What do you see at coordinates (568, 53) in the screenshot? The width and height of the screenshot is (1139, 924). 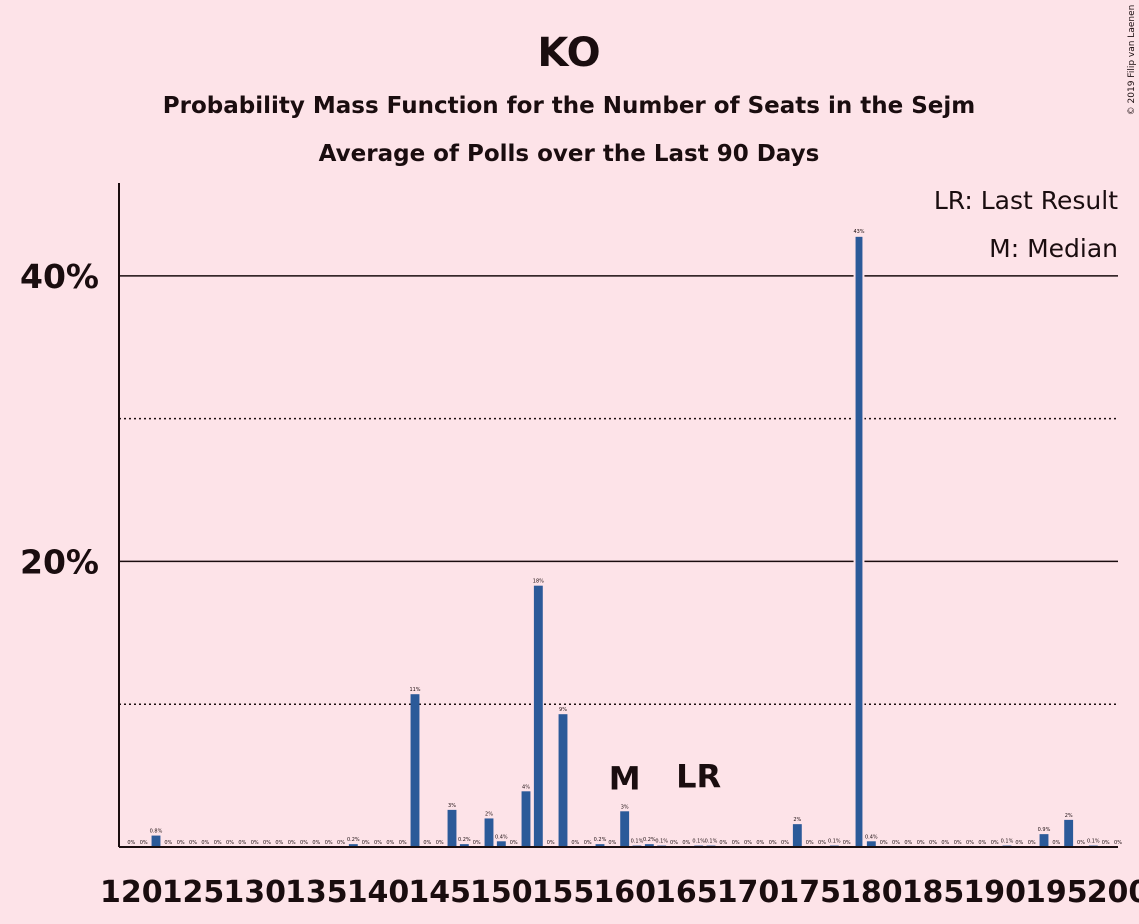 I see `chart-title: KO` at bounding box center [568, 53].